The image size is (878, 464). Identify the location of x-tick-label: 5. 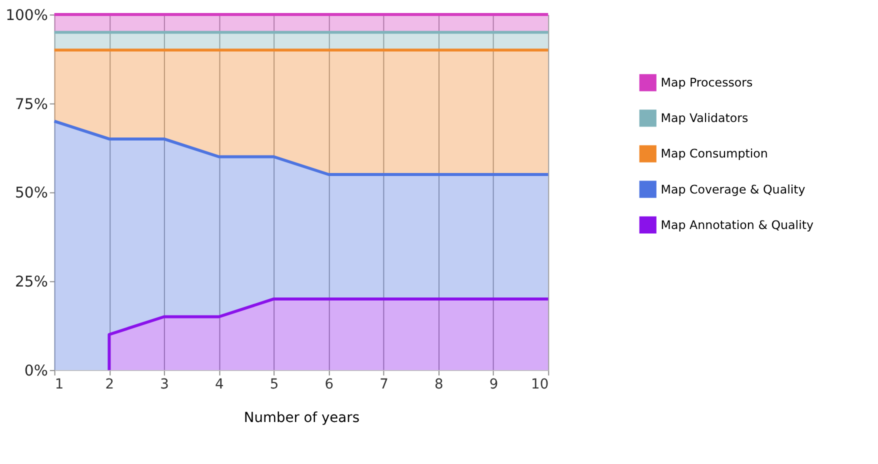
(274, 384).